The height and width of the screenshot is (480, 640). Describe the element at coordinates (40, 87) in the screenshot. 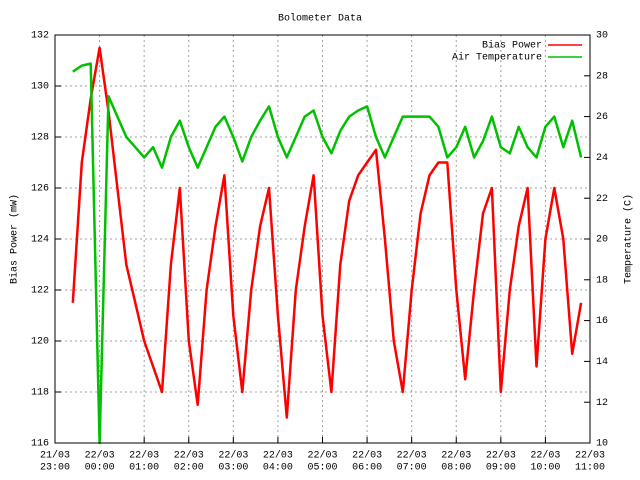

I see `y-tick-label: 130` at that location.